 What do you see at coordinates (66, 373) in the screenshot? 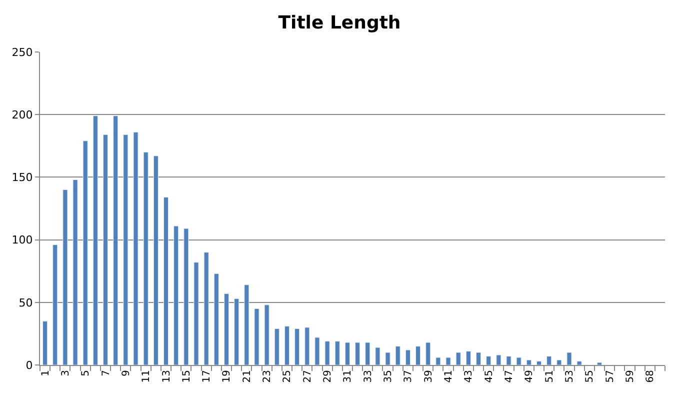
I see `x-tick-label: 3` at bounding box center [66, 373].